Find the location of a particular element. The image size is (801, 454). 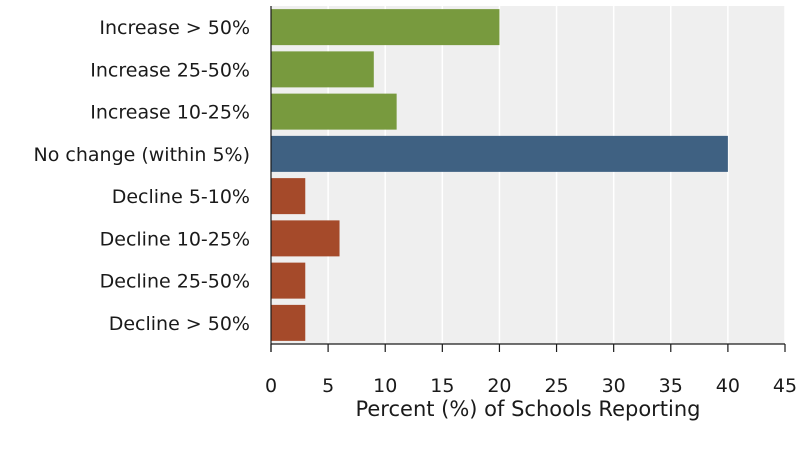

x-tick-label: 30 is located at coordinates (614, 386).